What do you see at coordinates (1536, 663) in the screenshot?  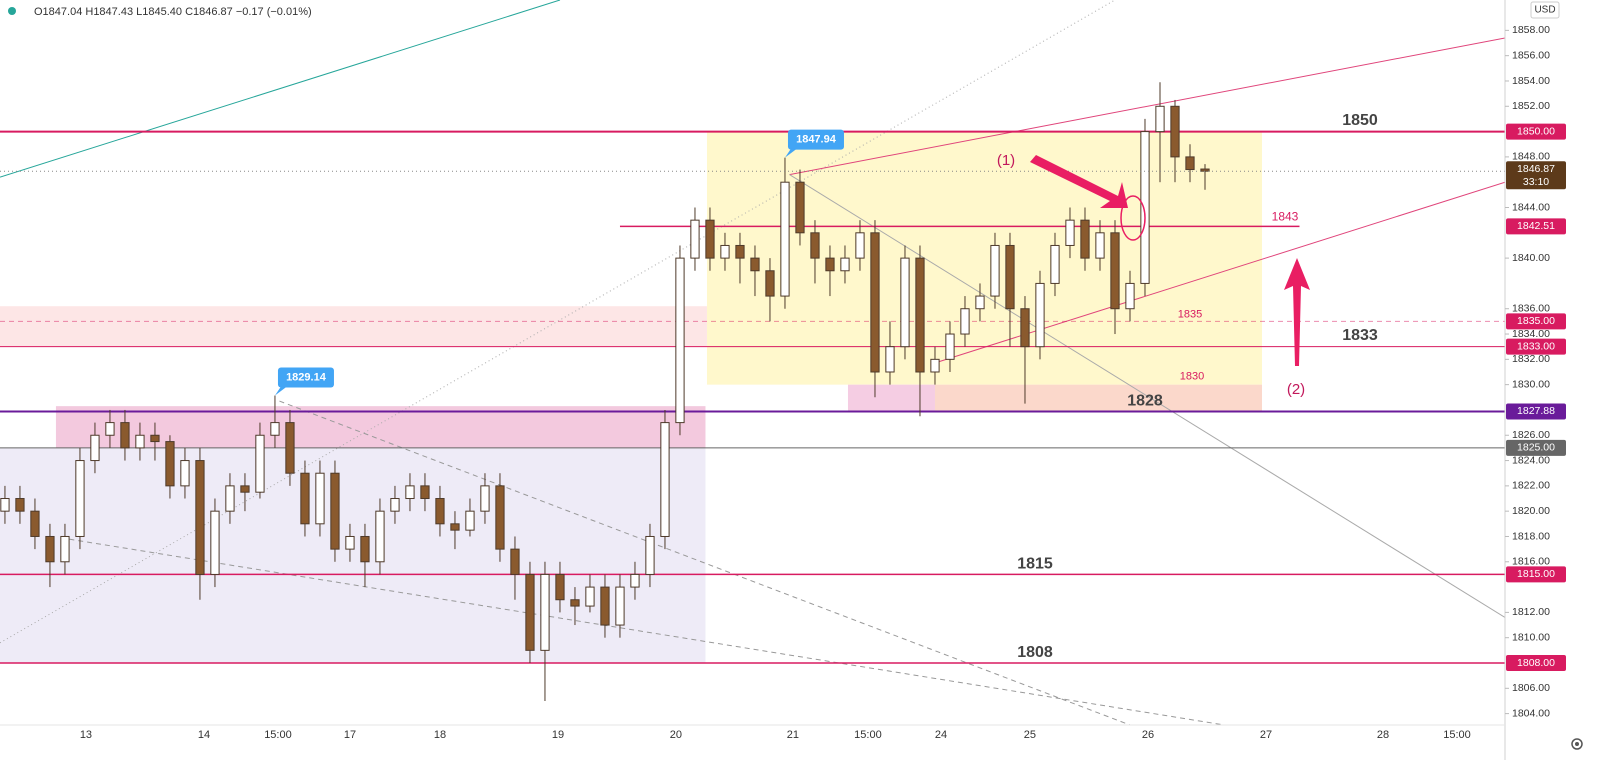 I see `price-box-label: 1808.00` at bounding box center [1536, 663].